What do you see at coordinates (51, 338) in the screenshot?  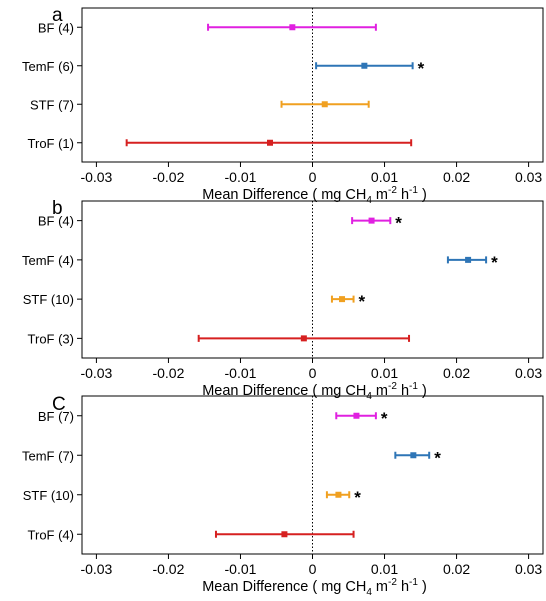 I see `category-label: TroF (3)` at bounding box center [51, 338].